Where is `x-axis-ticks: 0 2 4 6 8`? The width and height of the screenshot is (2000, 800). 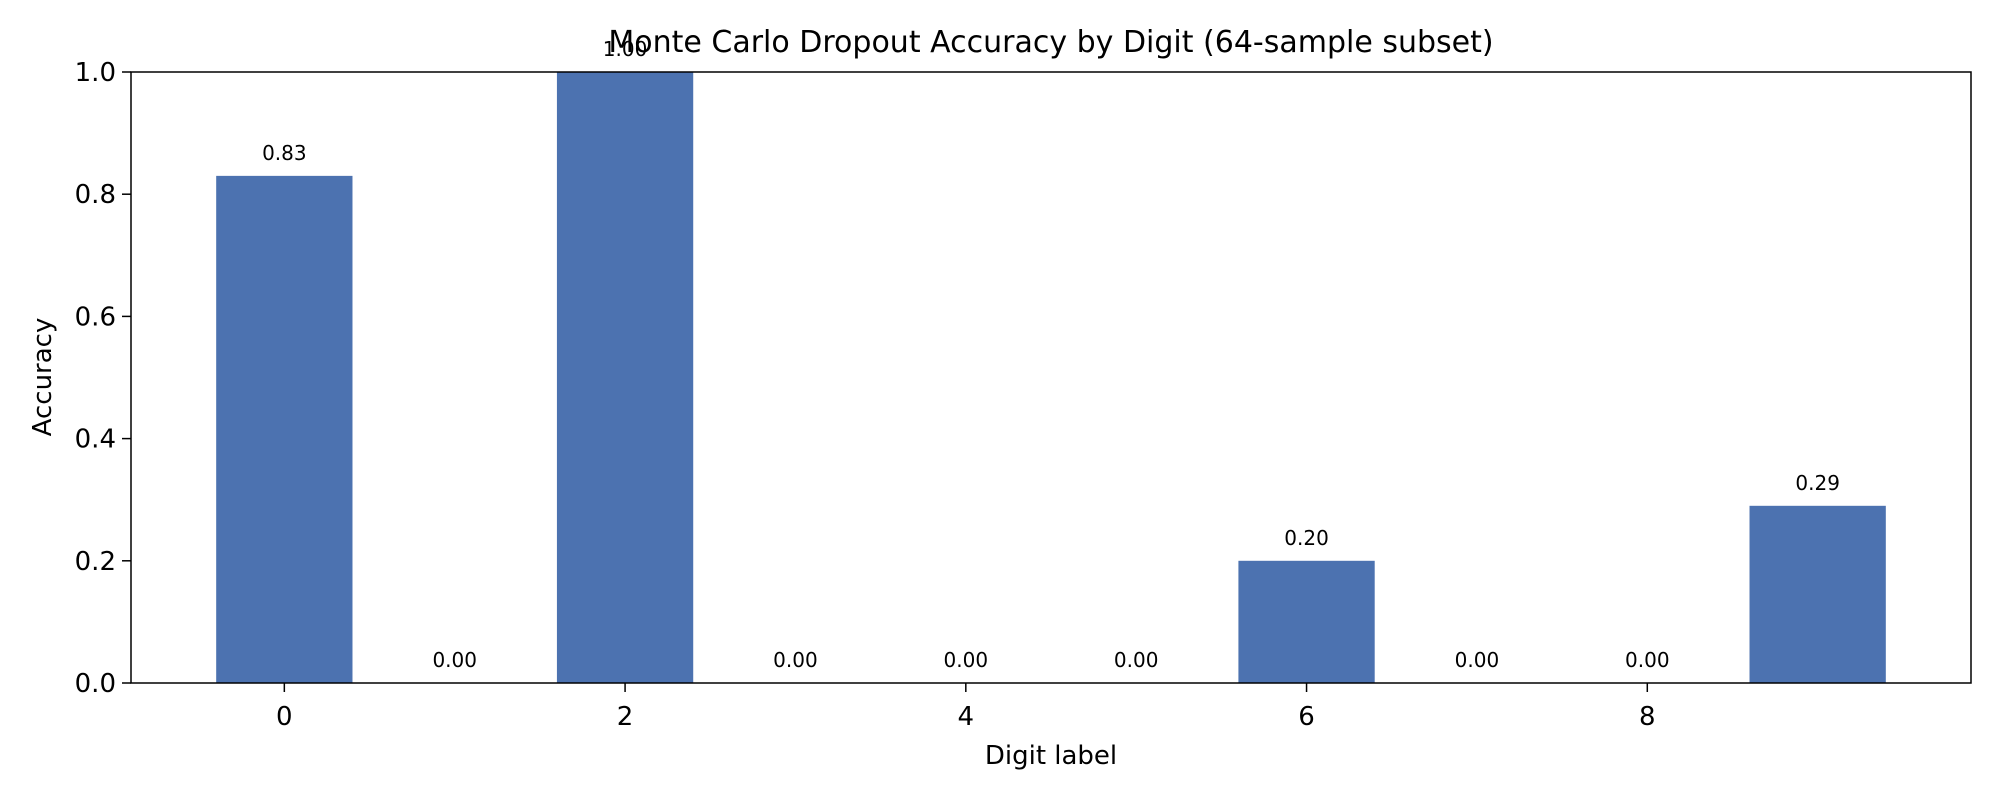 x-axis-ticks: 0 2 4 6 8 is located at coordinates (966, 707).